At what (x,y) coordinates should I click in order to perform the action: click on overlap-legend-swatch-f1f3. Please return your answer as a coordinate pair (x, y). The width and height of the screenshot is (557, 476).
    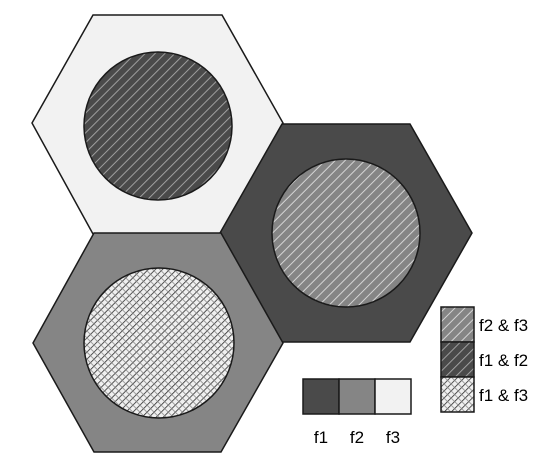
    Looking at the image, I should click on (457, 394).